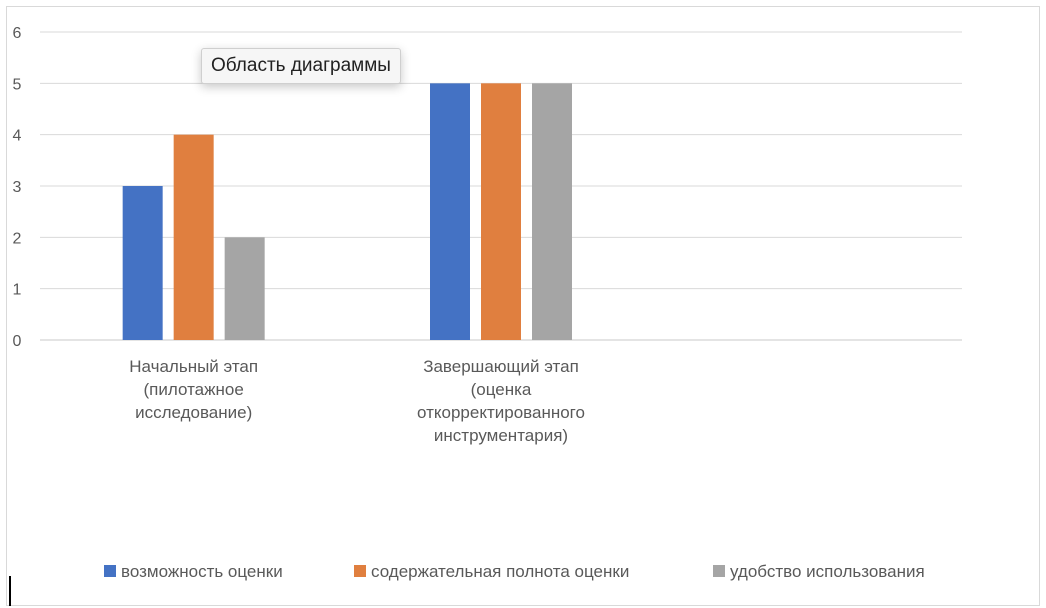 The image size is (1046, 608). I want to click on y-tick-label: 2, so click(17, 238).